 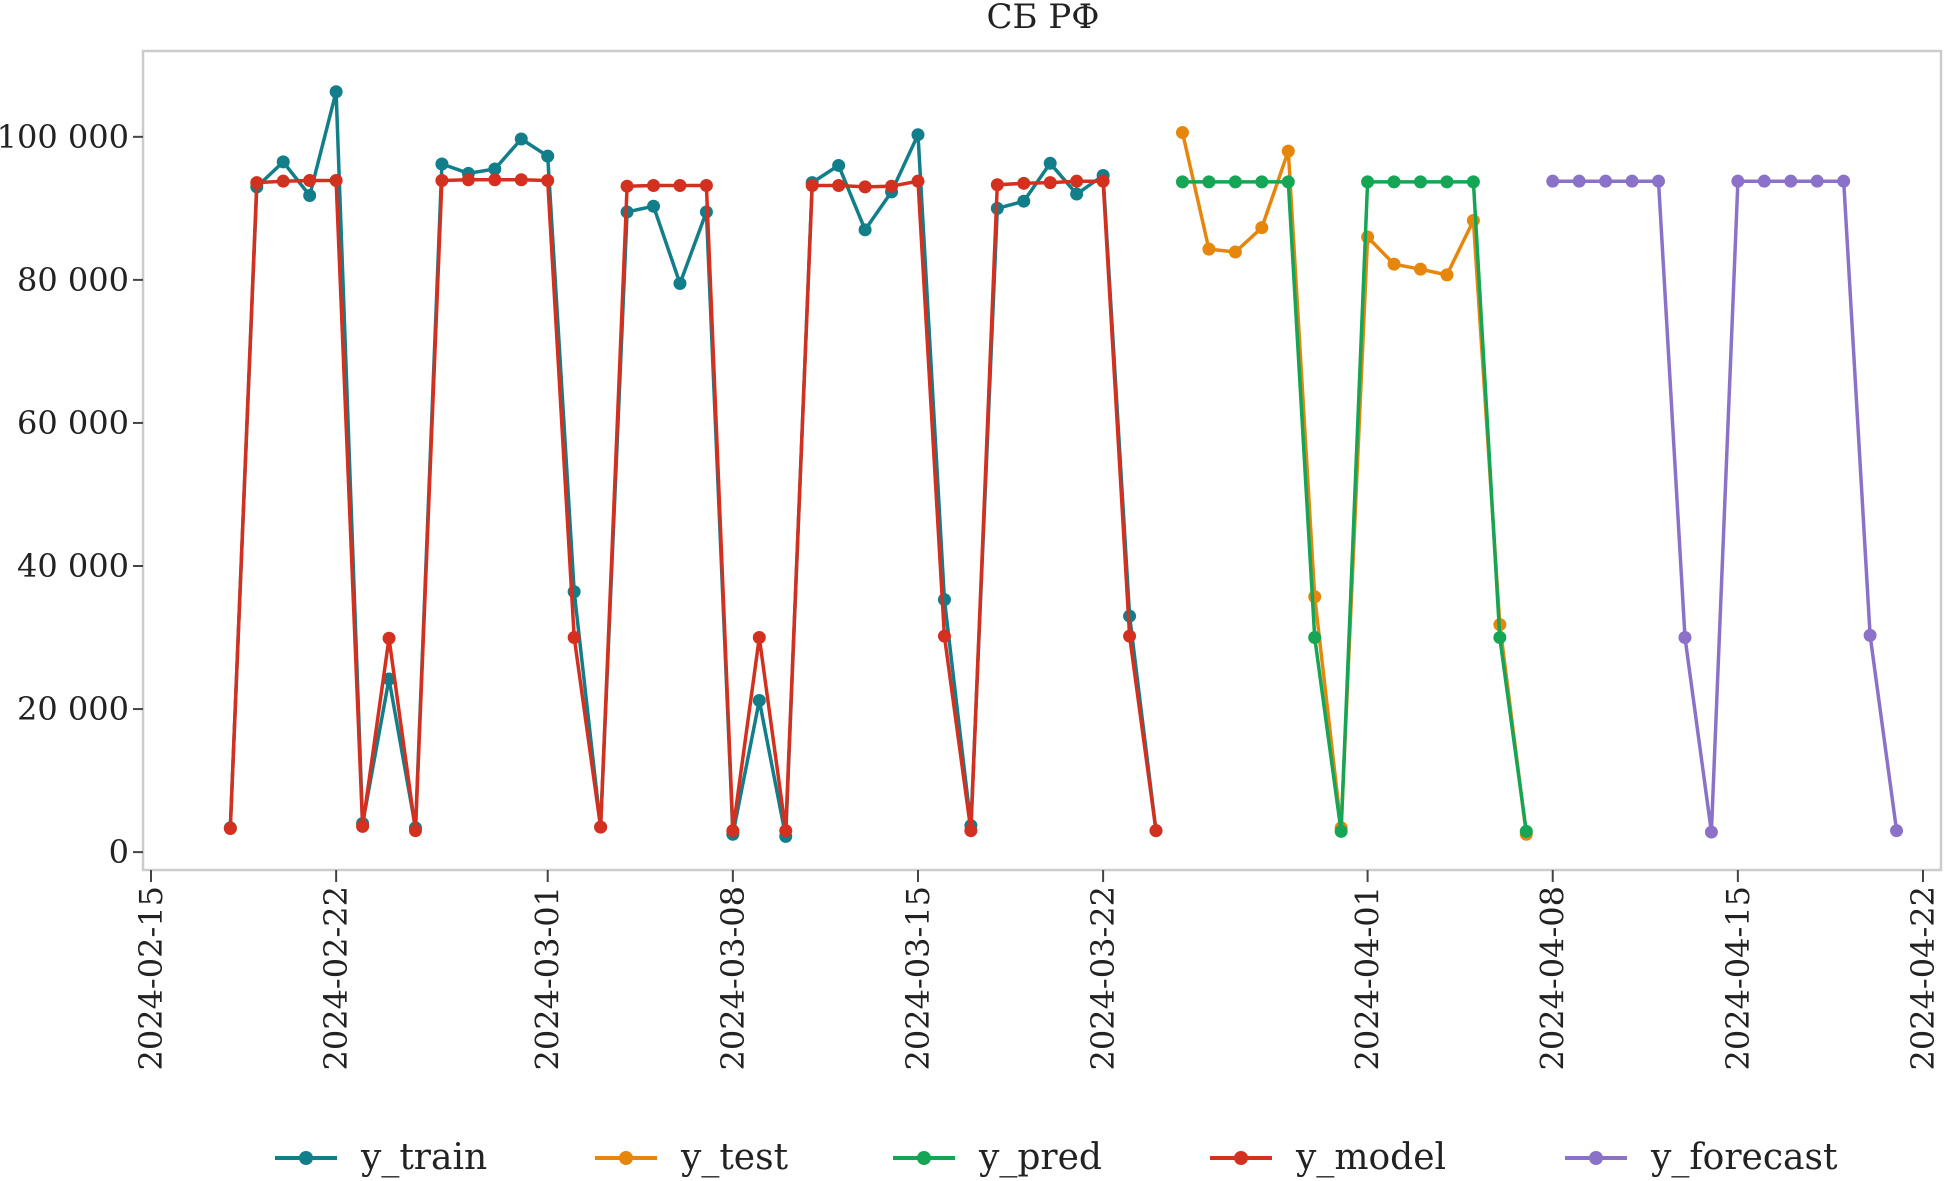 I want to click on series-y_pred, so click(x=1354, y=506).